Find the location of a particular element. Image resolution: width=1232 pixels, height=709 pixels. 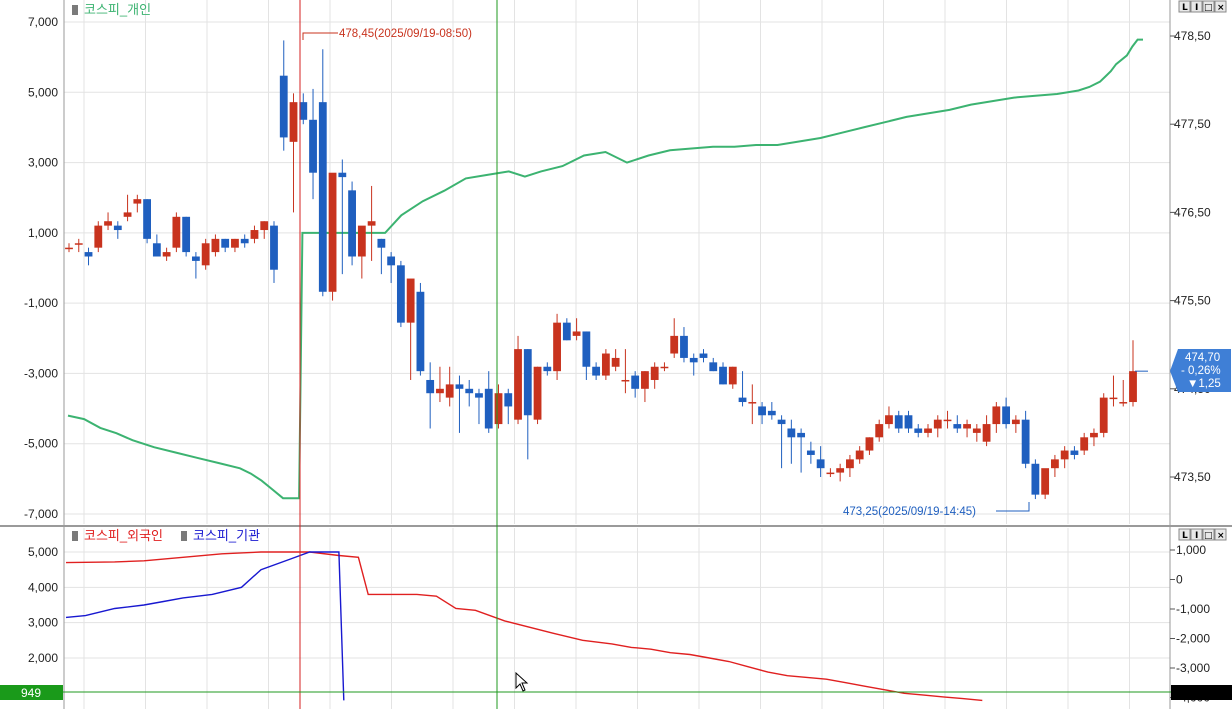

right-tick-label: 478,50 is located at coordinates (1192, 36).